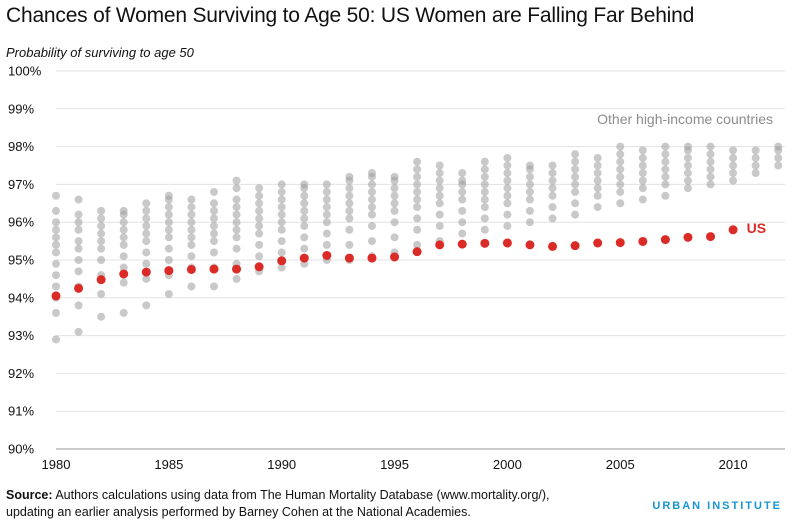  I want to click on other-point-1992, so click(326, 233).